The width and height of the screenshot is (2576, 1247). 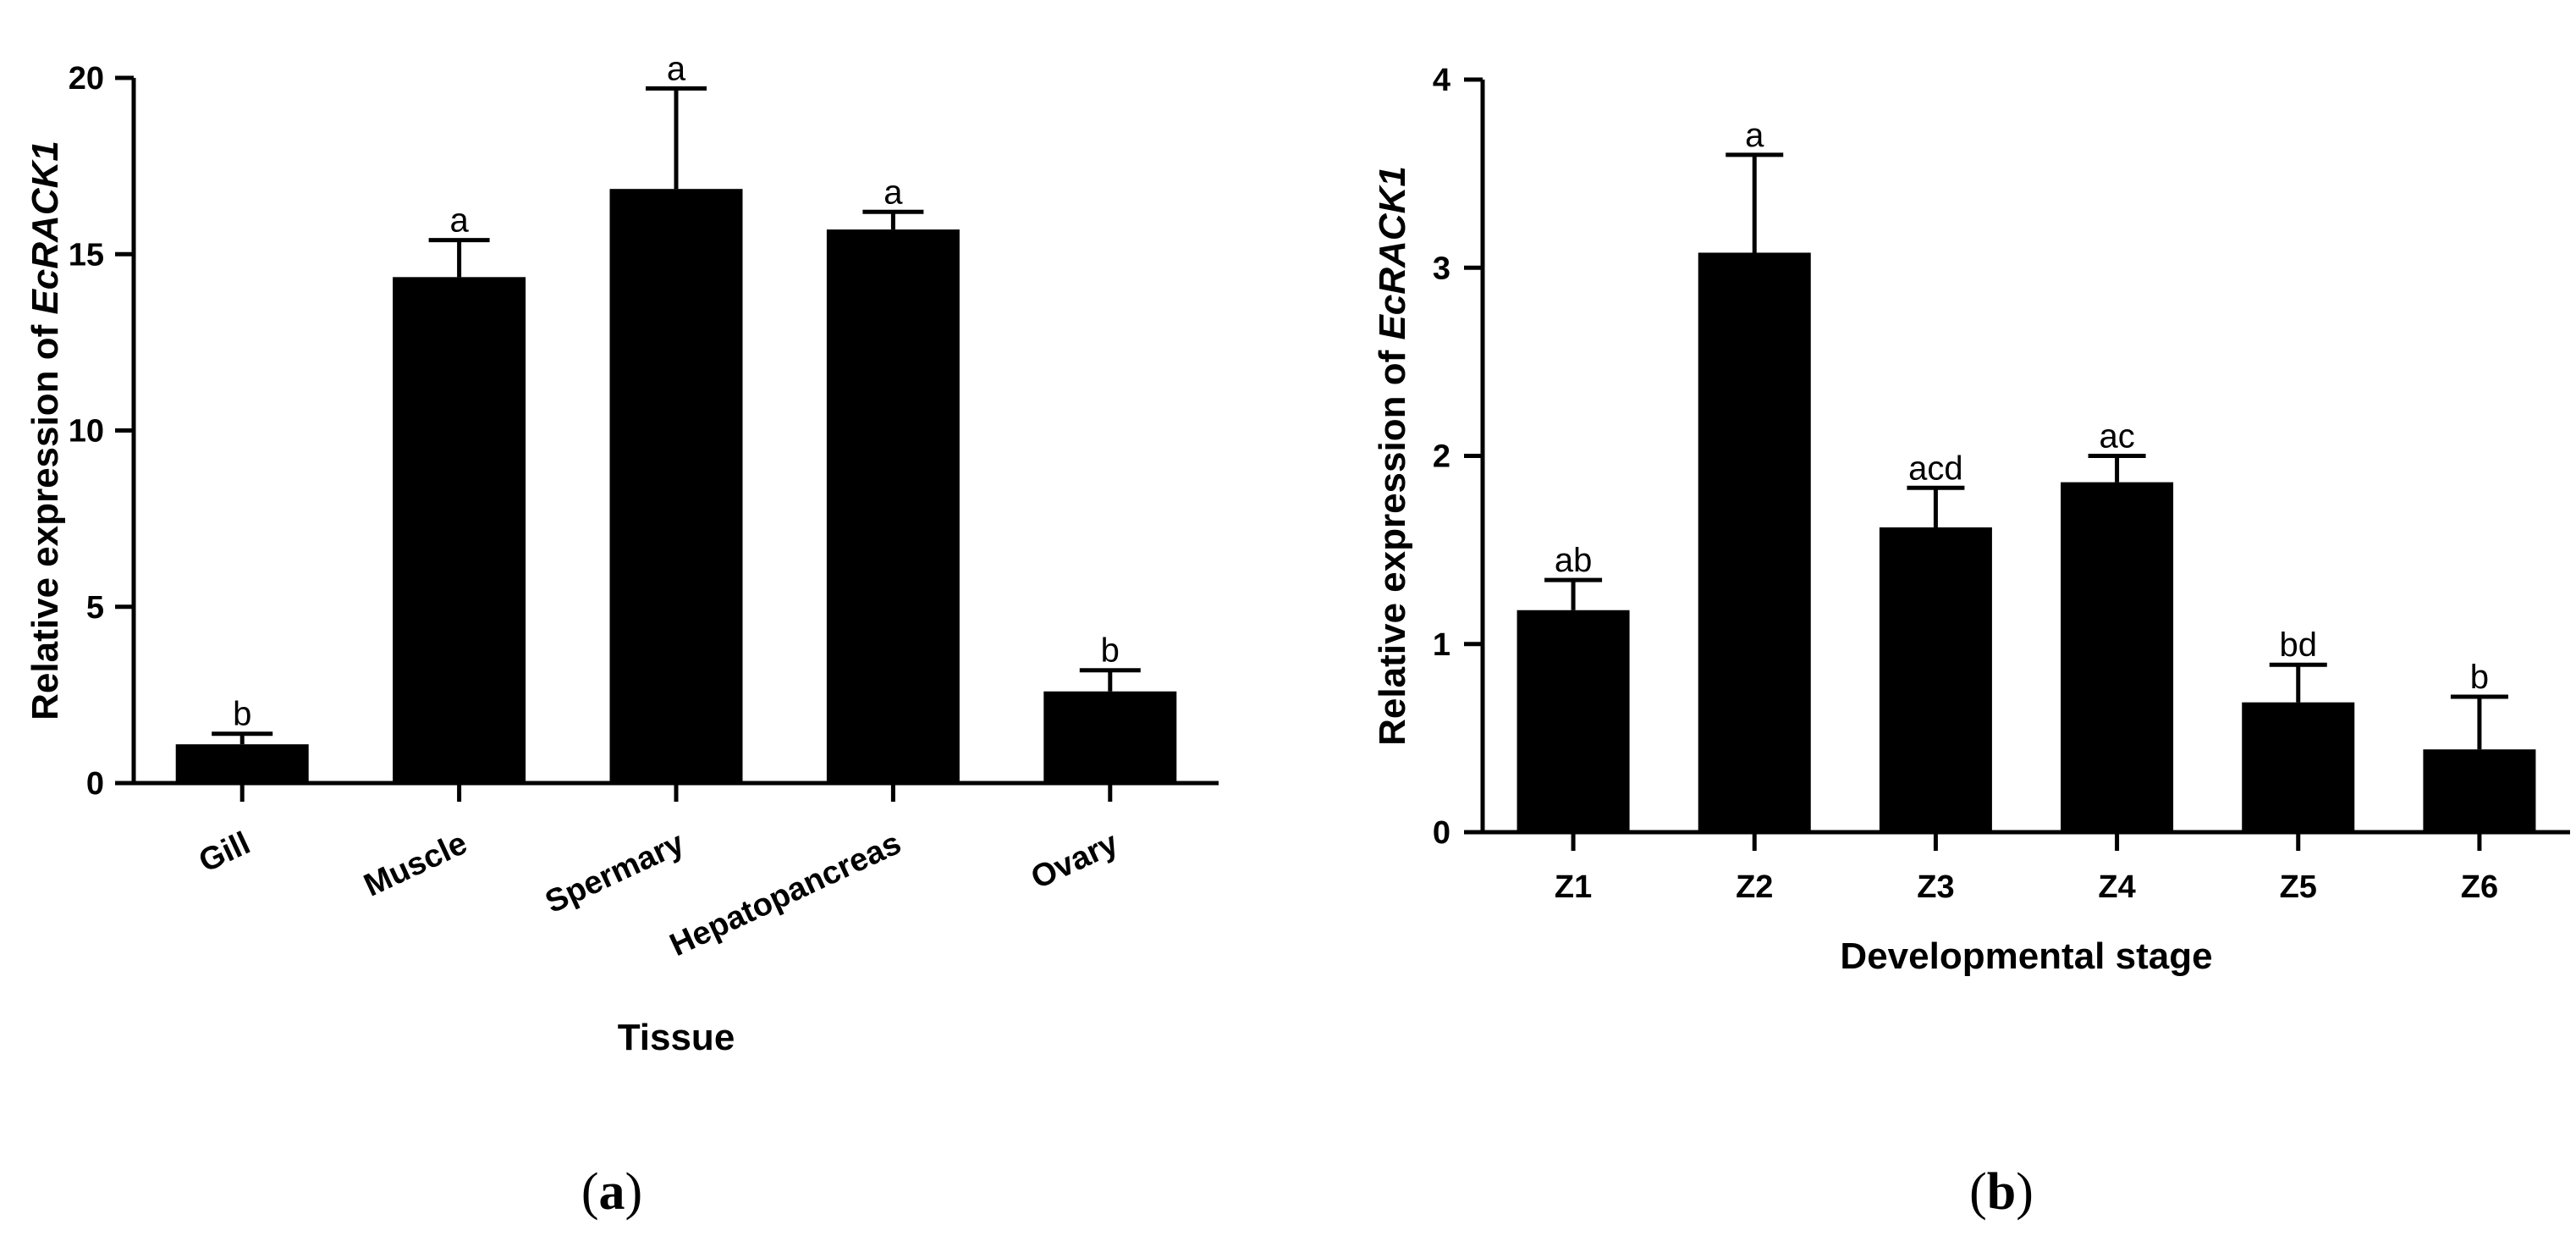 I want to click on significance-label-b-2: acd, so click(x=1935, y=468).